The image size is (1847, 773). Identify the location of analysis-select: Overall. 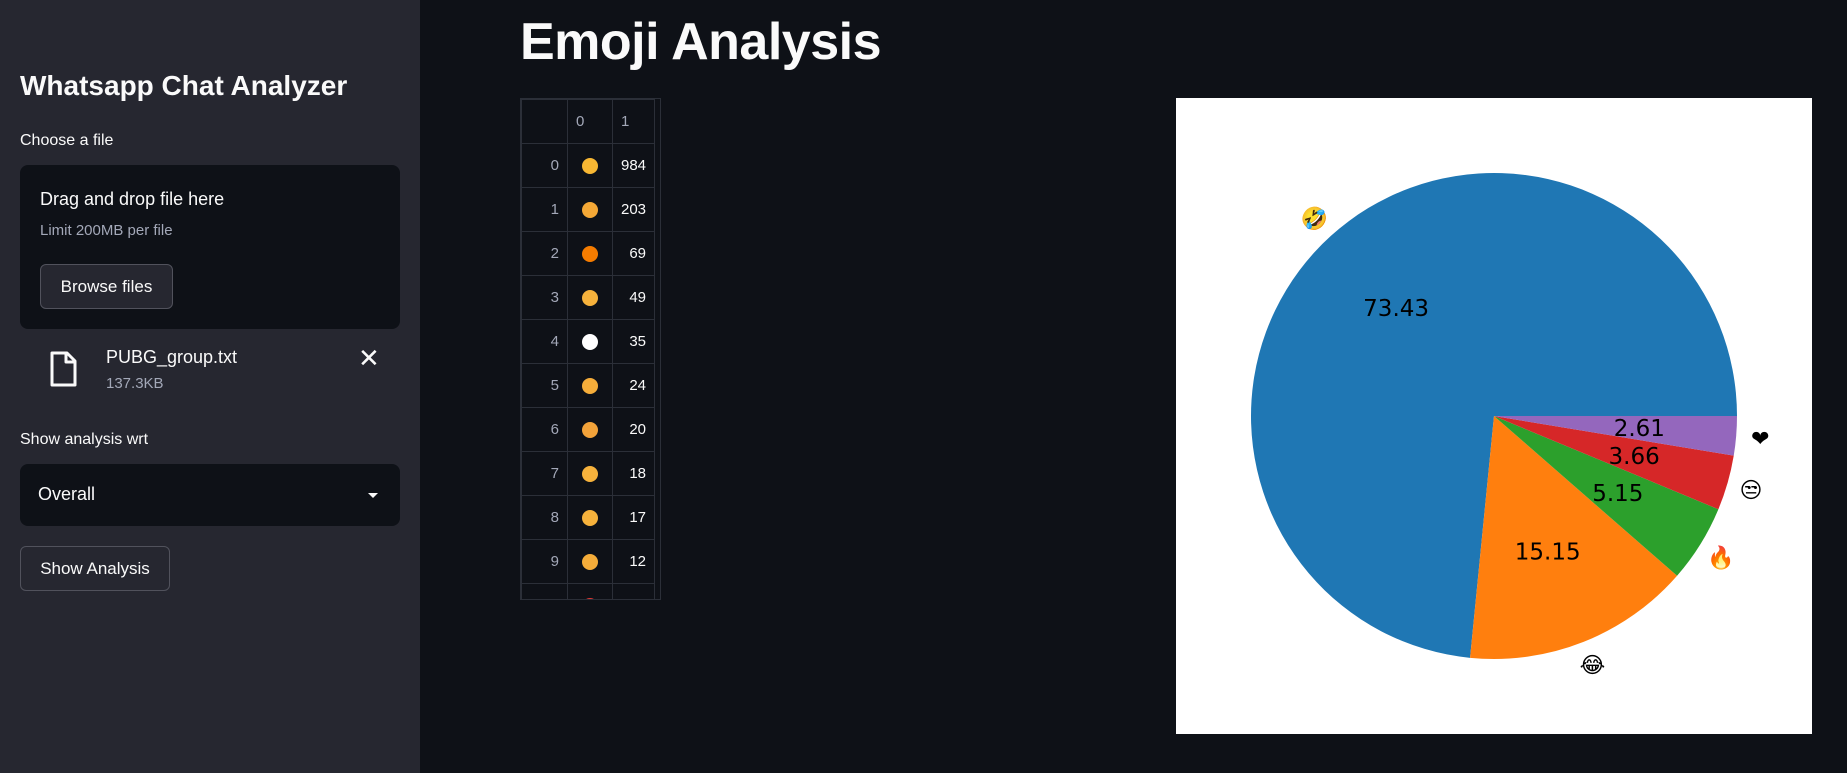
(210, 495).